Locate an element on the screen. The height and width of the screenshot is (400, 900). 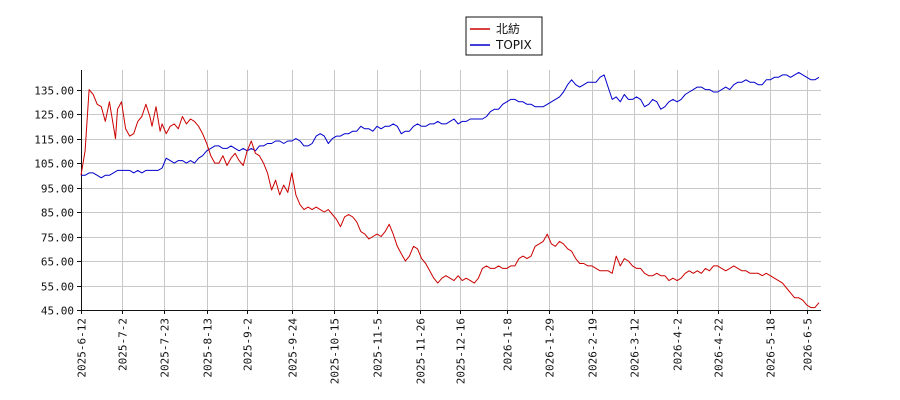
x-tick-label: 2026-4-2 is located at coordinates (678, 344).